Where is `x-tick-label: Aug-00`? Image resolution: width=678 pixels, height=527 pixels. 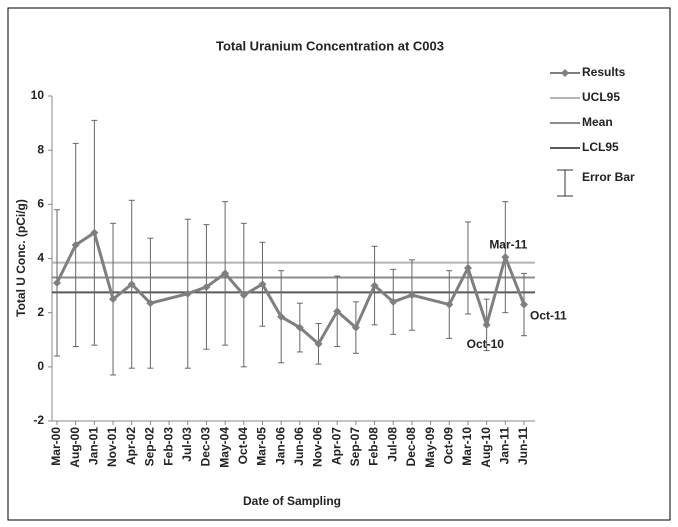 x-tick-label: Aug-00 is located at coordinates (75, 447).